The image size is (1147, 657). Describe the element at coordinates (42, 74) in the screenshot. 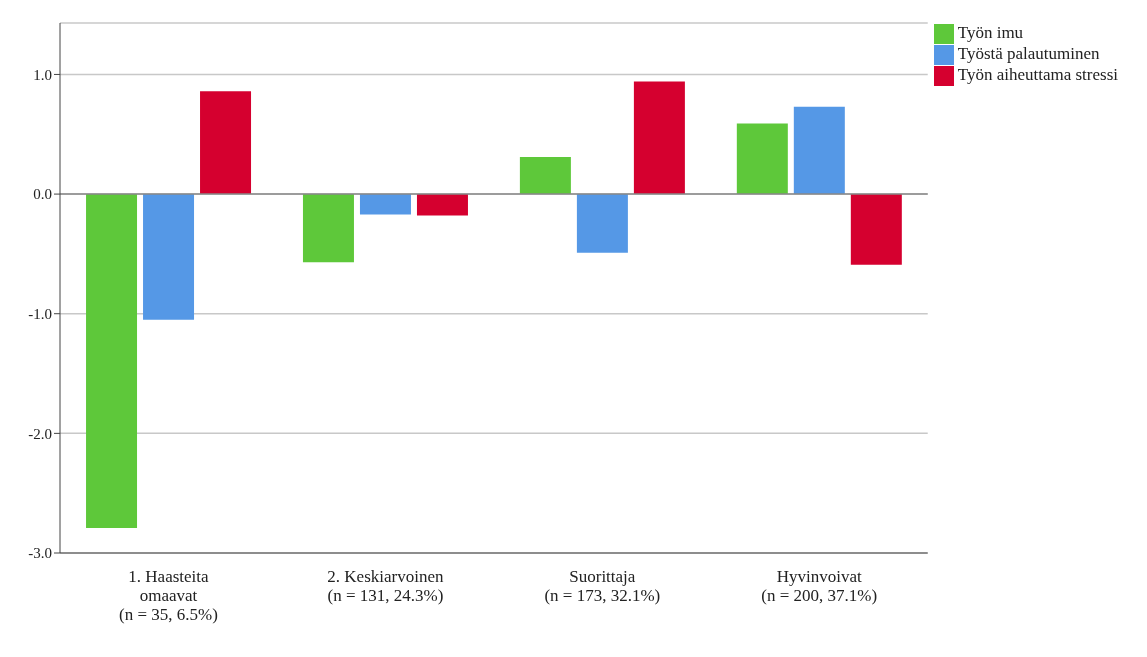

I see `y-tick-label: 1.0` at that location.